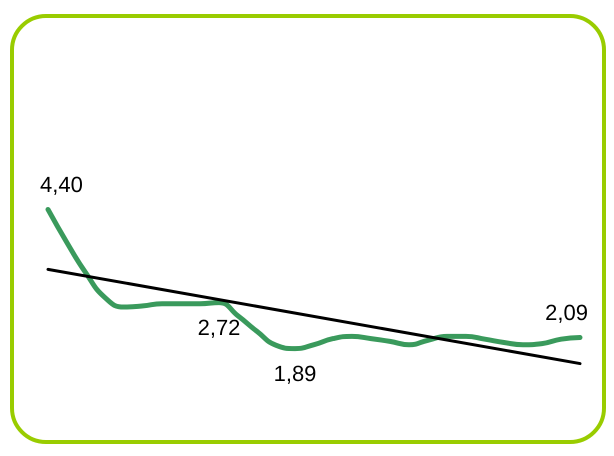 Image resolution: width=614 pixels, height=456 pixels. I want to click on data-label: 2,09, so click(566, 313).